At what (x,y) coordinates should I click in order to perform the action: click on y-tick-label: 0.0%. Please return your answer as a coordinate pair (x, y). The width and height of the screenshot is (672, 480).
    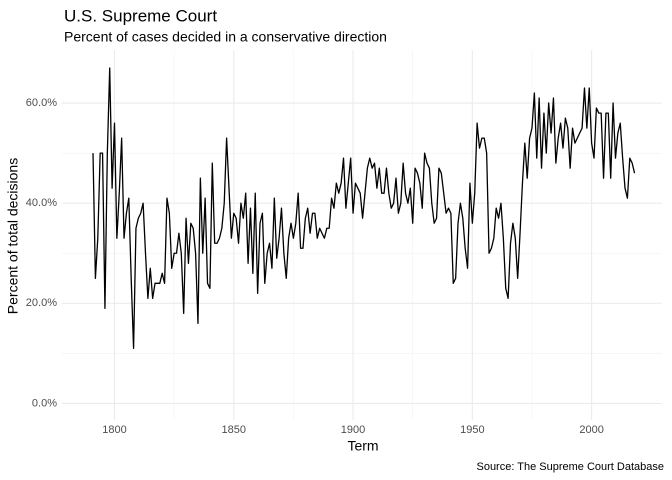
    Looking at the image, I should click on (44, 403).